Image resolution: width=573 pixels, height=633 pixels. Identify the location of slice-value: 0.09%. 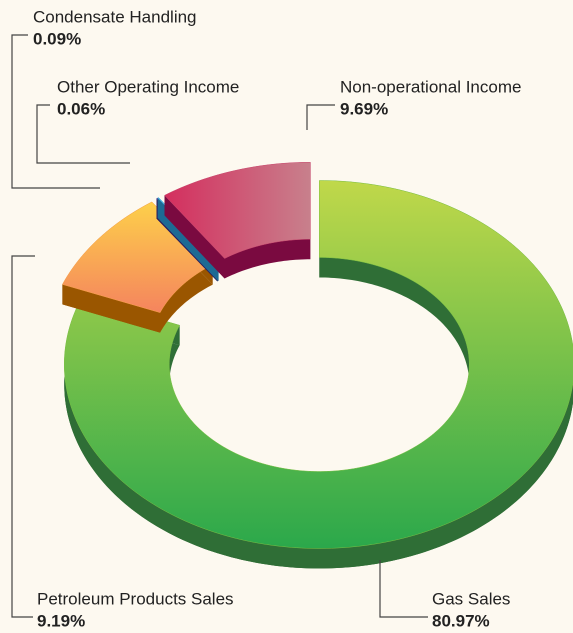
(57, 38).